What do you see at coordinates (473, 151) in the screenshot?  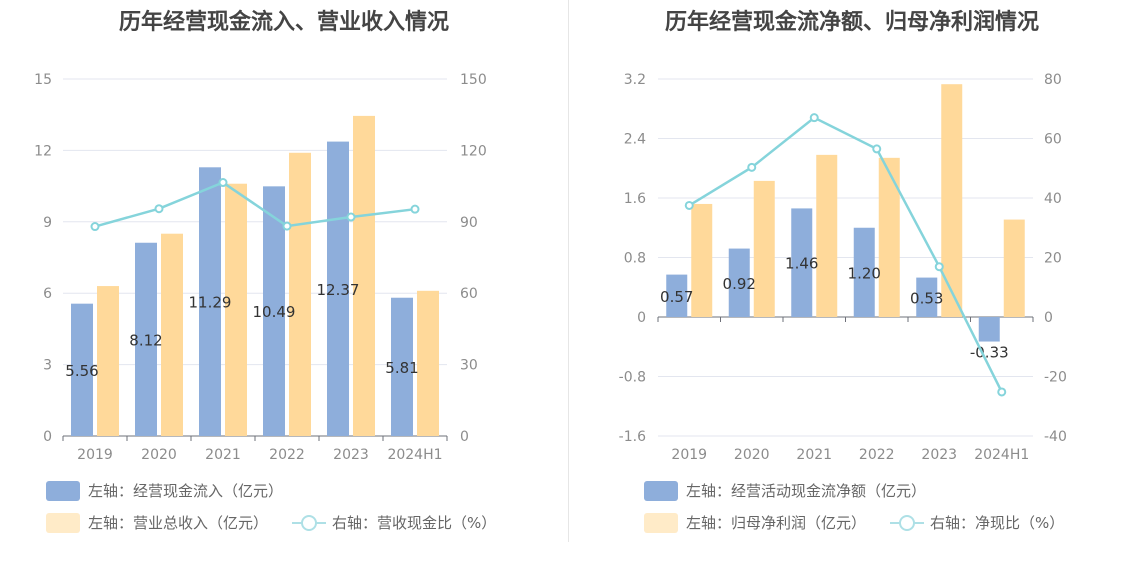 I see `right-axis-tick-label: 120` at bounding box center [473, 151].